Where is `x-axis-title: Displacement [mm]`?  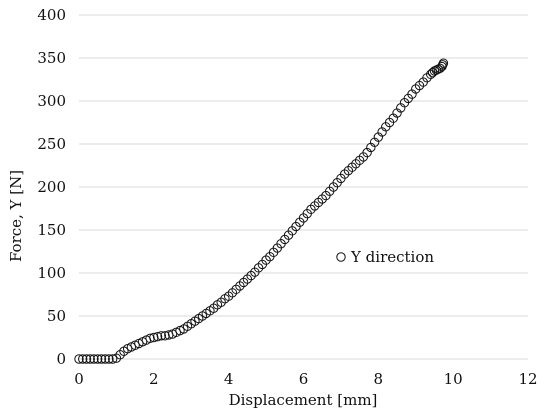
x-axis-title: Displacement [mm] is located at coordinates (303, 400).